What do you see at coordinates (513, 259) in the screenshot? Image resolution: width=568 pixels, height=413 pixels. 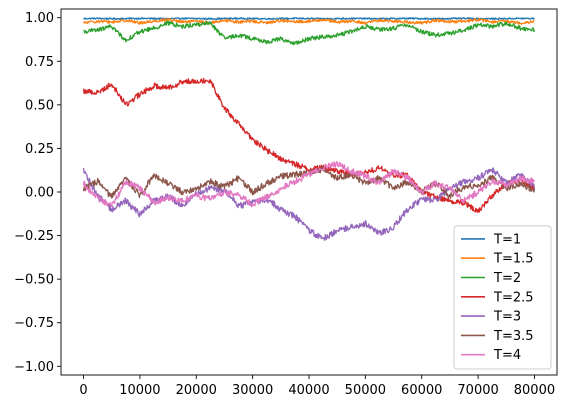 I see `legend-label-2: T=1.5` at bounding box center [513, 259].